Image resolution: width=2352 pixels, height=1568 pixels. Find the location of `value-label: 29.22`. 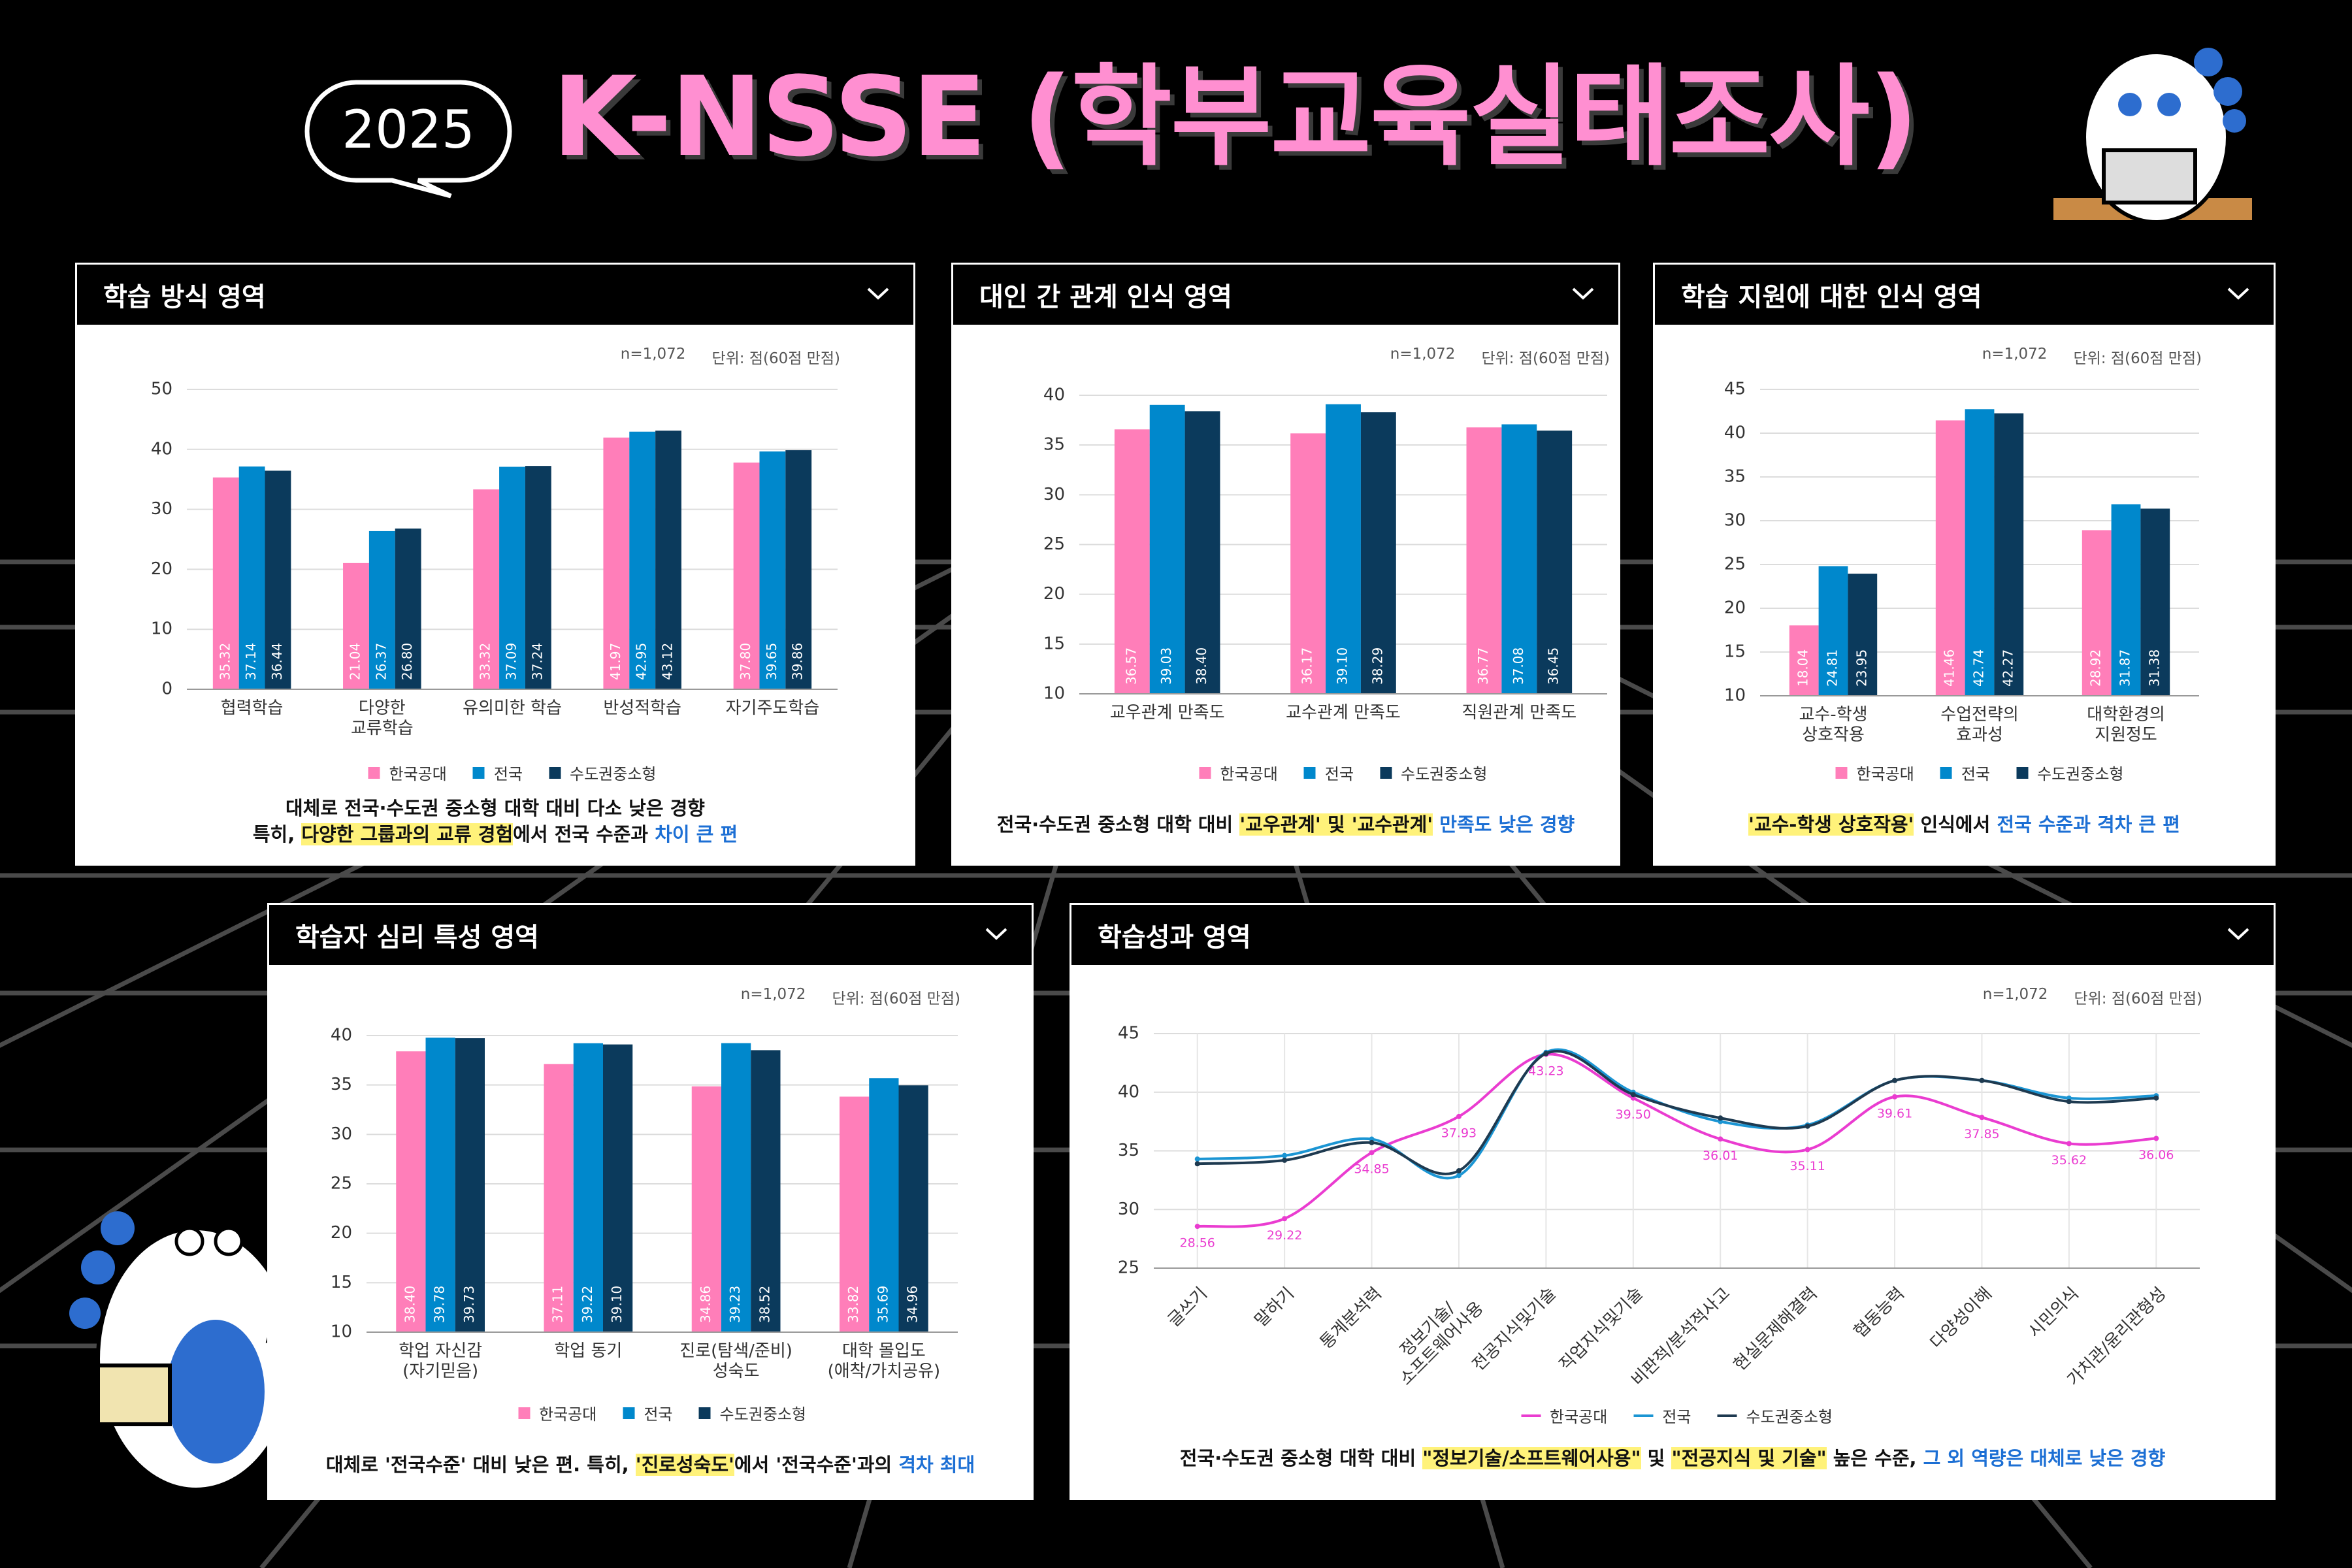

value-label: 29.22 is located at coordinates (1284, 1235).